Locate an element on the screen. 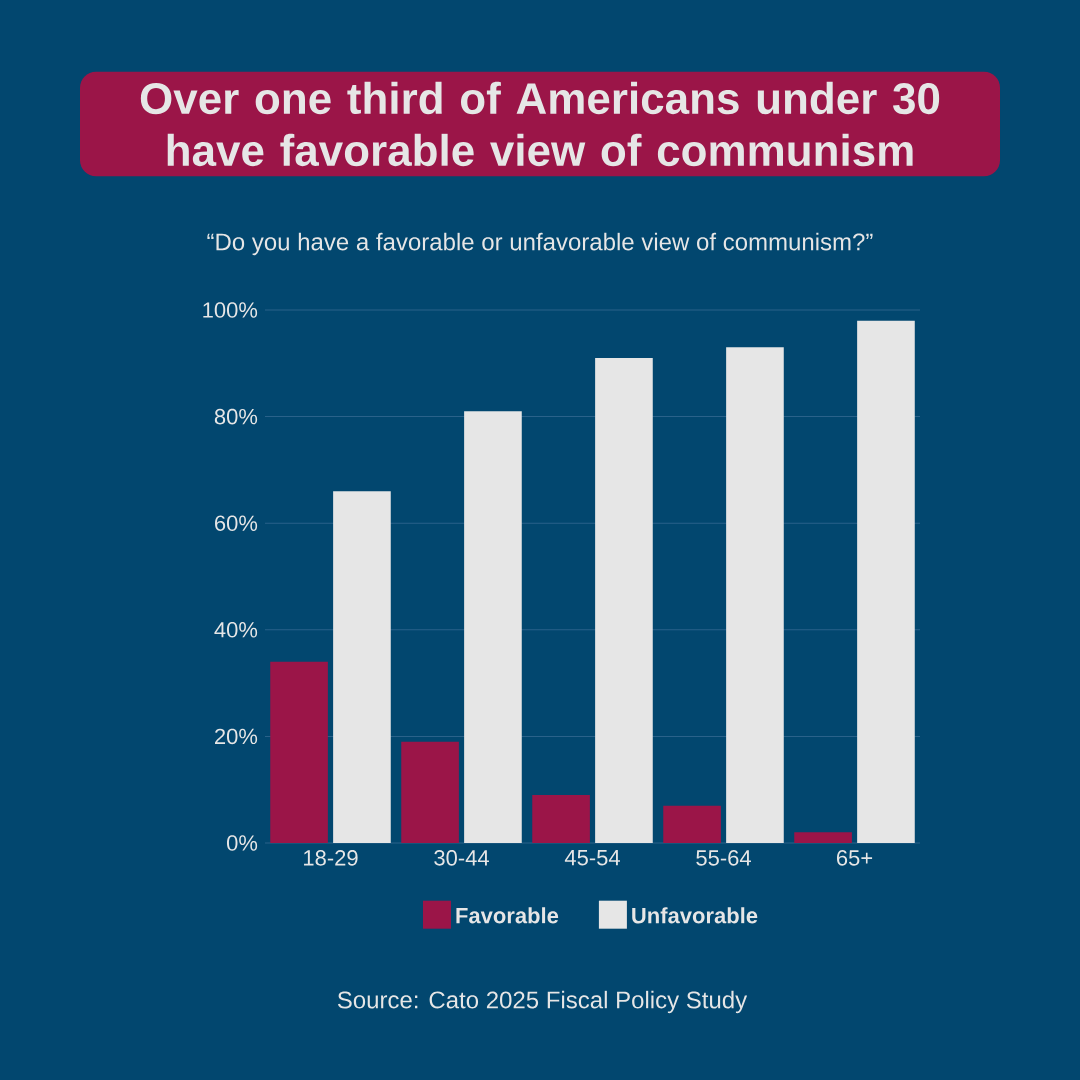  x-tick-label: 55-64 is located at coordinates (723, 858).